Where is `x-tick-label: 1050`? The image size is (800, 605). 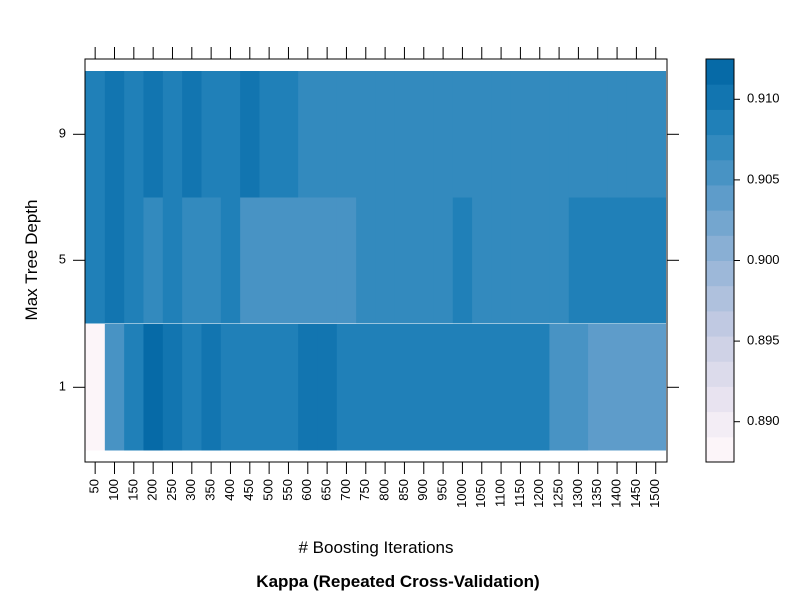 x-tick-label: 1050 is located at coordinates (480, 493).